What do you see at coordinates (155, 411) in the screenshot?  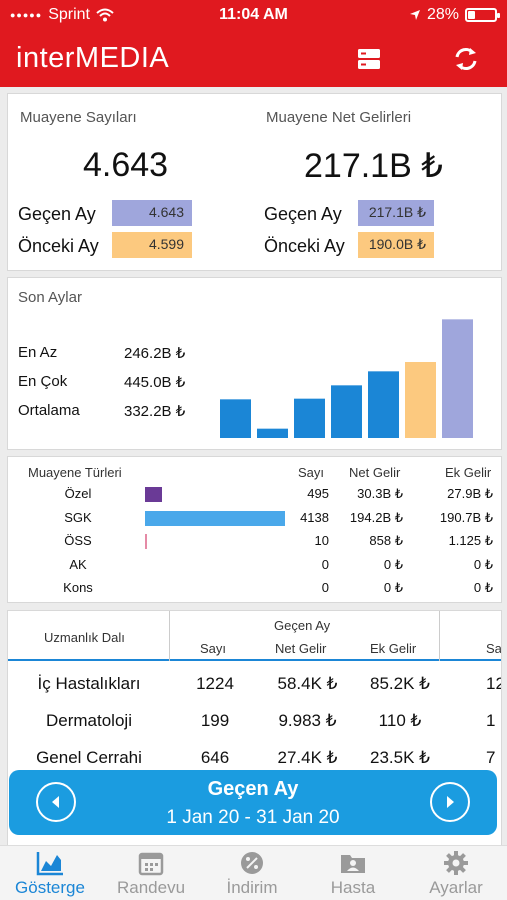 I see `avg-value: 332.2B ₺` at bounding box center [155, 411].